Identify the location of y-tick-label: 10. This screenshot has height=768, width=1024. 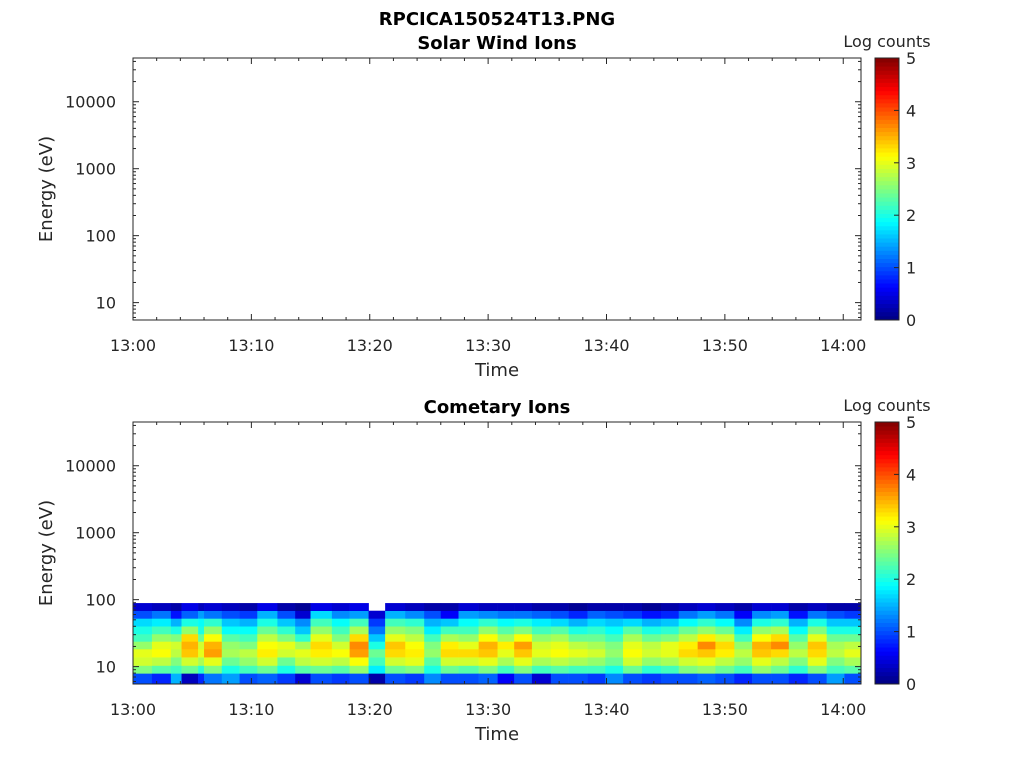
(106, 667).